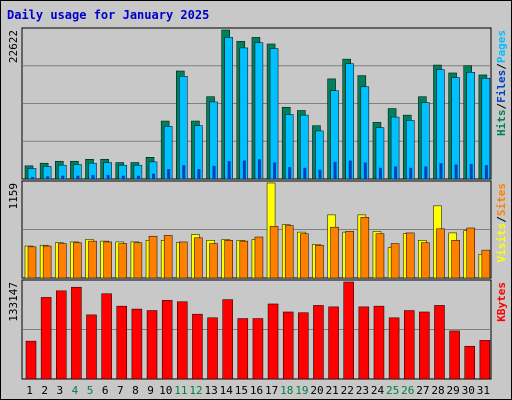  I want to click on x-tick-day-31: 31, so click(483, 390).